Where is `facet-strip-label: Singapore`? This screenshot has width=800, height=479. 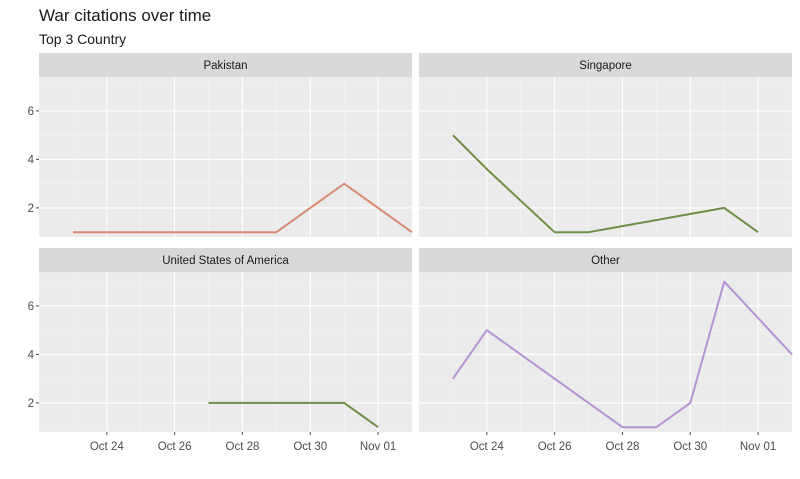 facet-strip-label: Singapore is located at coordinates (605, 66).